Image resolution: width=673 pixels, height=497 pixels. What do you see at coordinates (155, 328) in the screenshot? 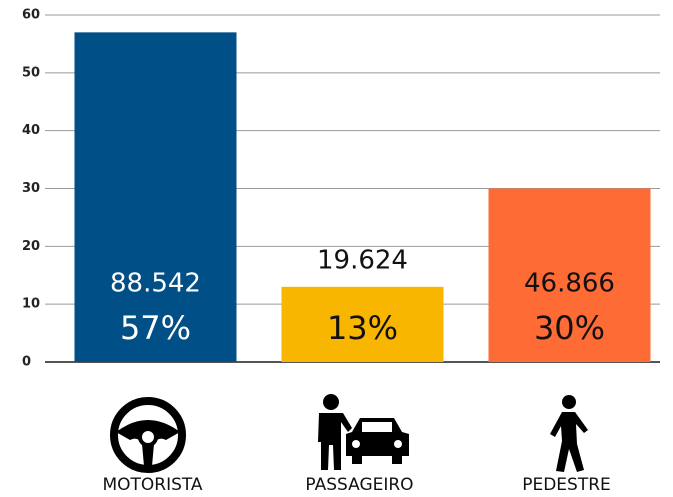
I see `value-label: 57%` at bounding box center [155, 328].